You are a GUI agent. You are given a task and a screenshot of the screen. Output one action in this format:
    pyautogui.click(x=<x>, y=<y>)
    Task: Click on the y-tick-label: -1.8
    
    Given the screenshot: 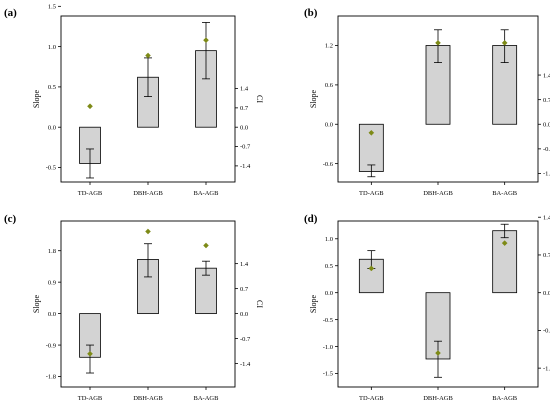 What is the action you would take?
    pyautogui.click(x=51, y=377)
    